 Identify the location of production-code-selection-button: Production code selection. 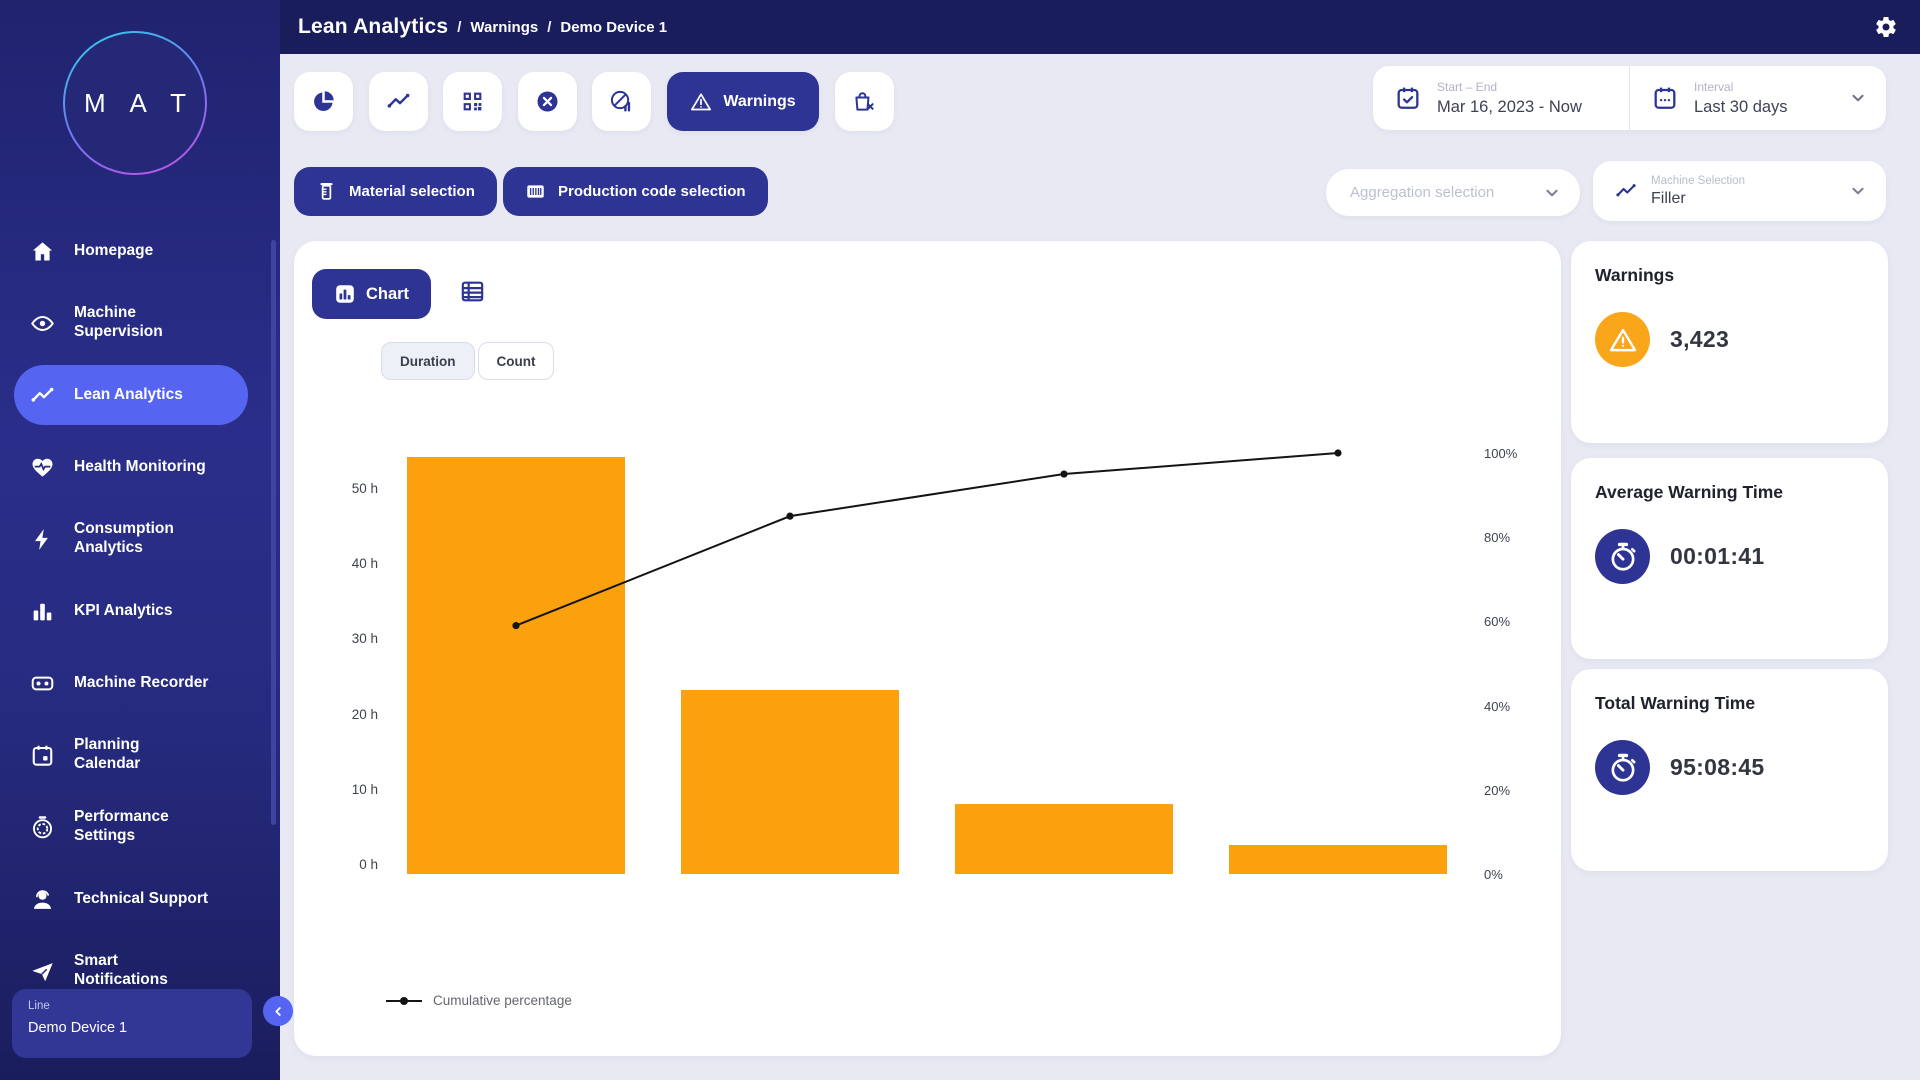
(635, 191).